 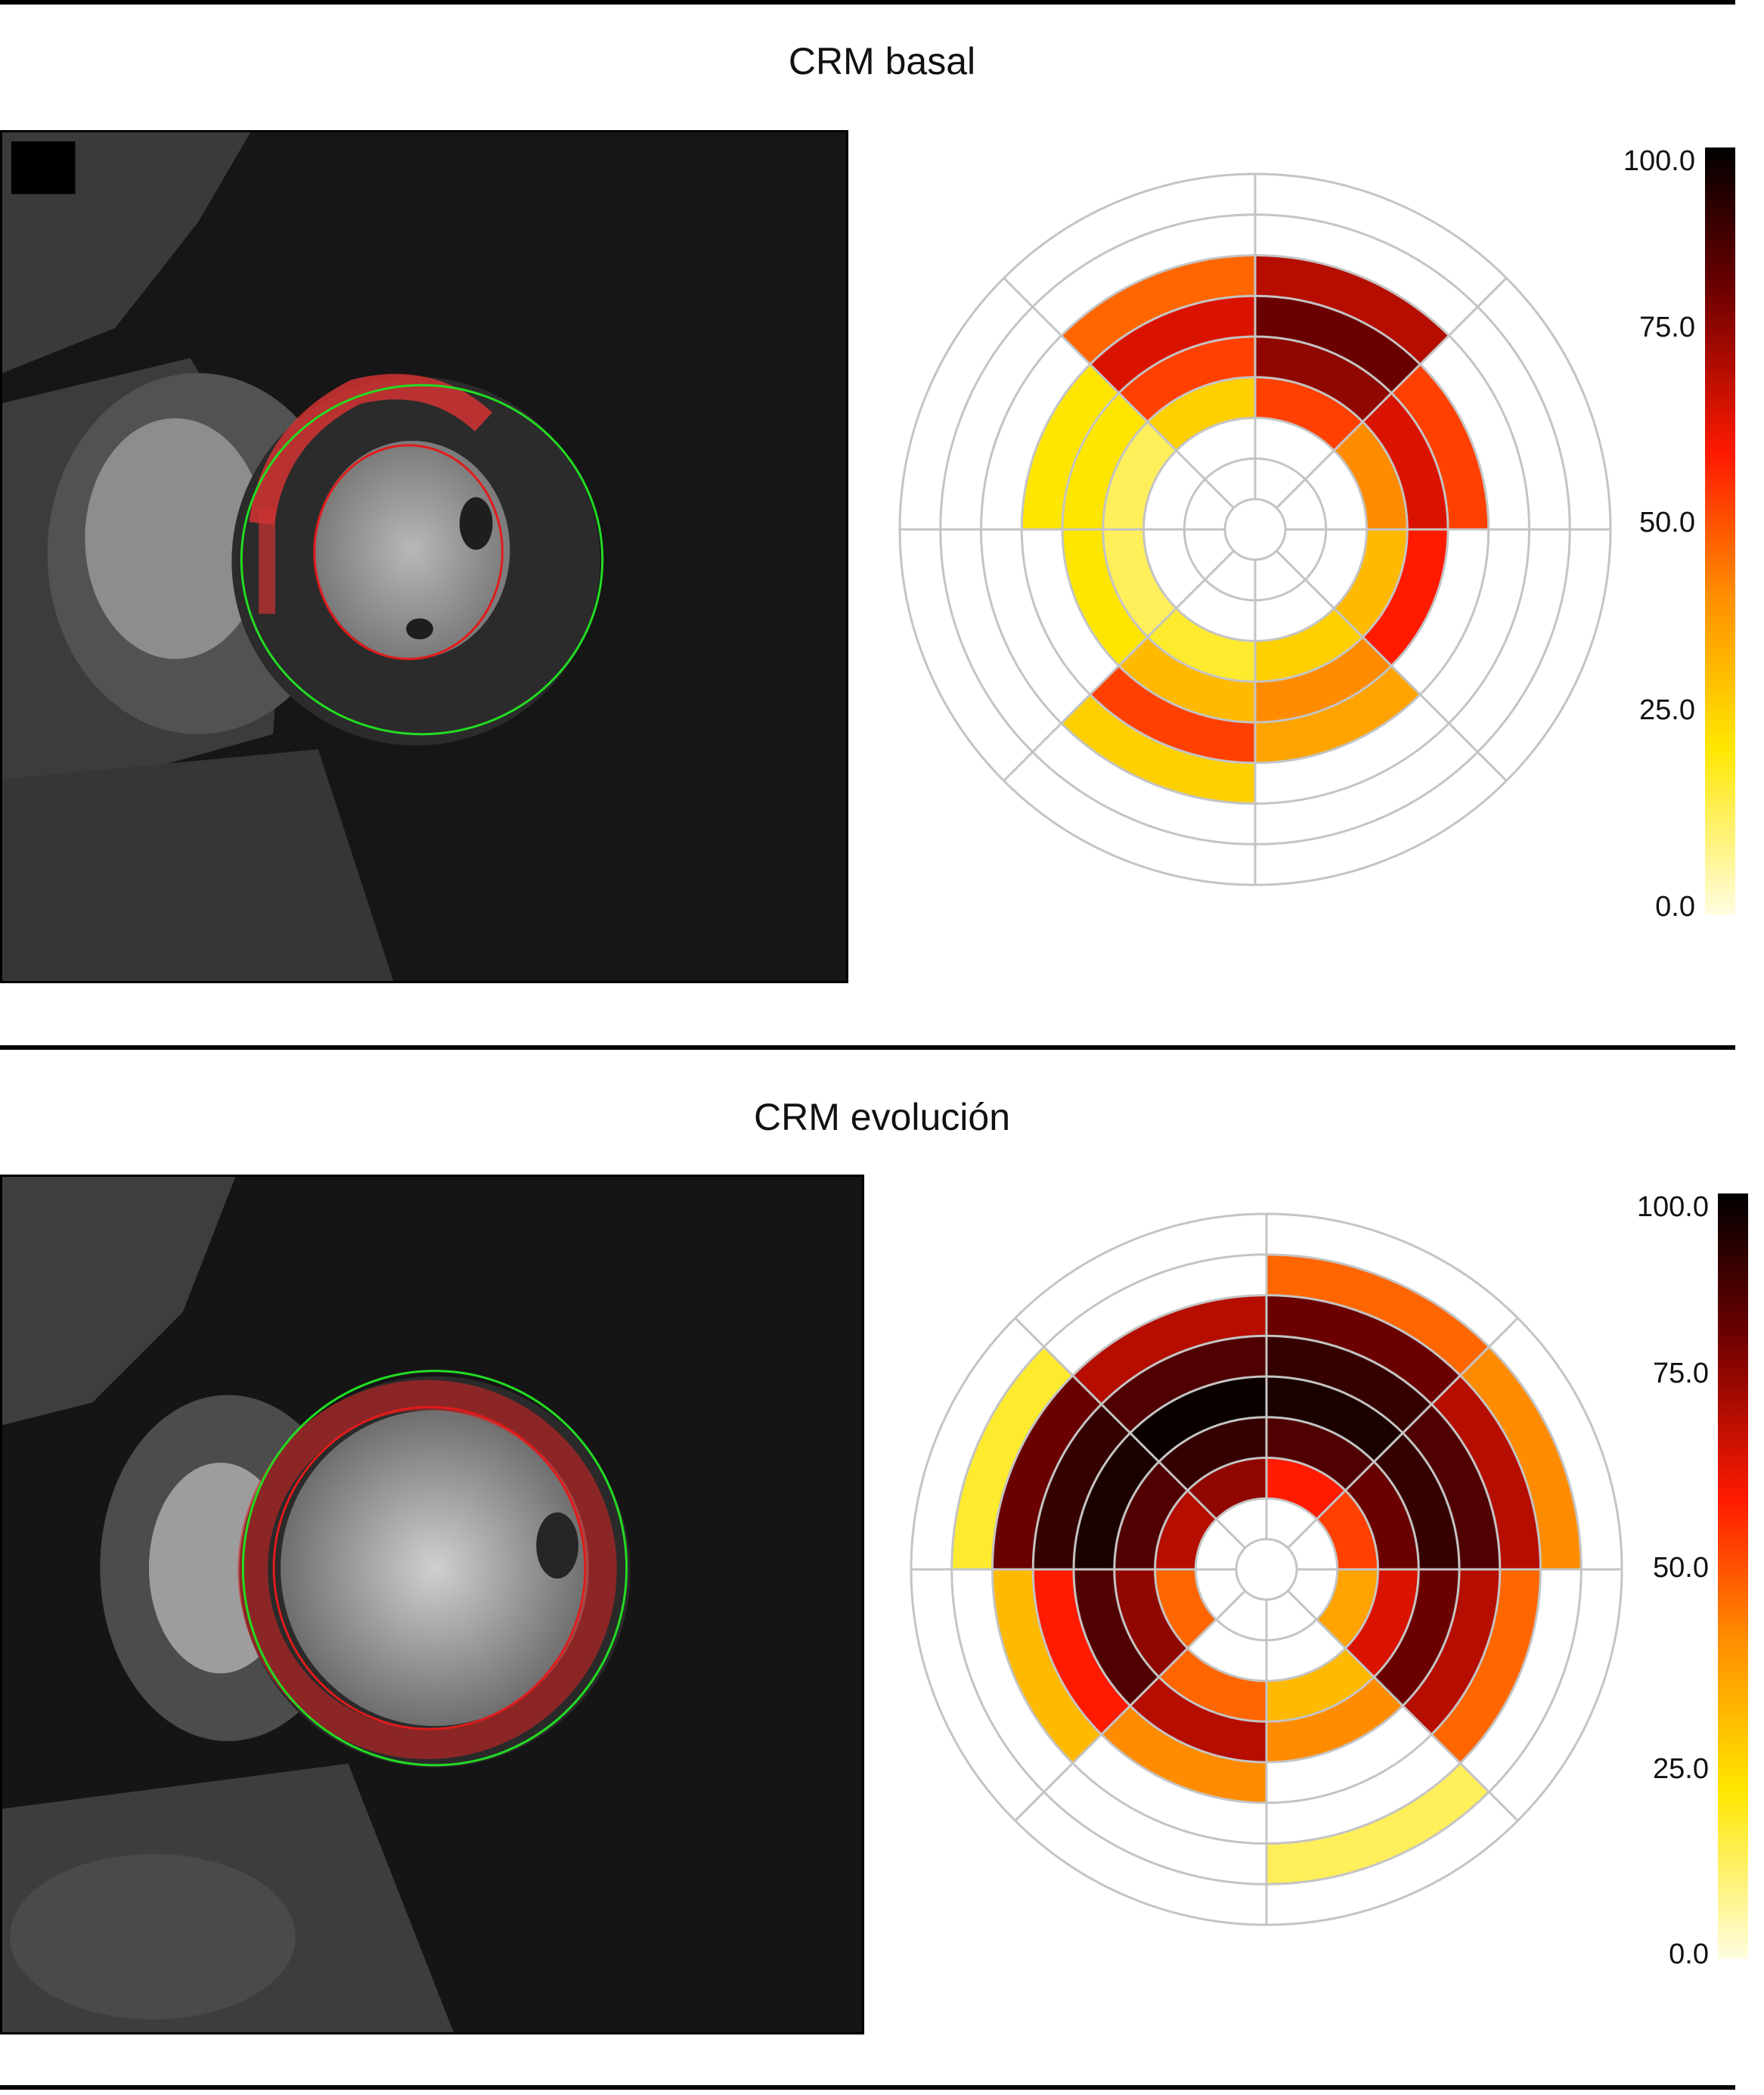 I want to click on polar-map-evolucion, so click(x=1266, y=1569).